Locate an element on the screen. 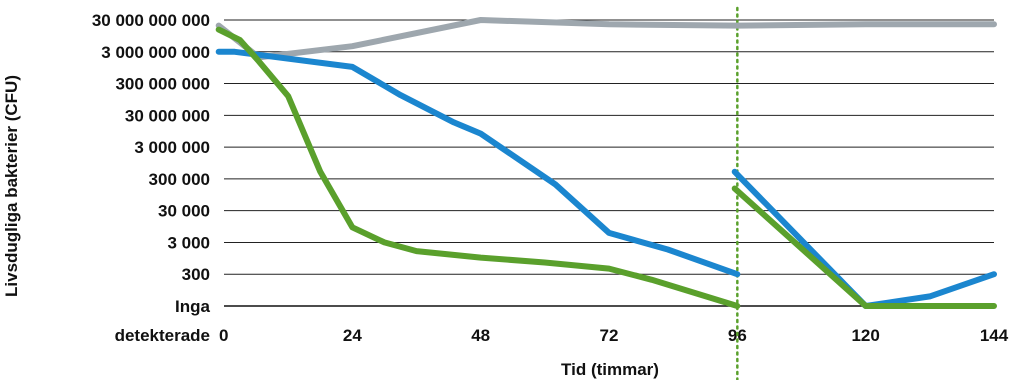  y-tick-label: 300 000 000 is located at coordinates (162, 84).